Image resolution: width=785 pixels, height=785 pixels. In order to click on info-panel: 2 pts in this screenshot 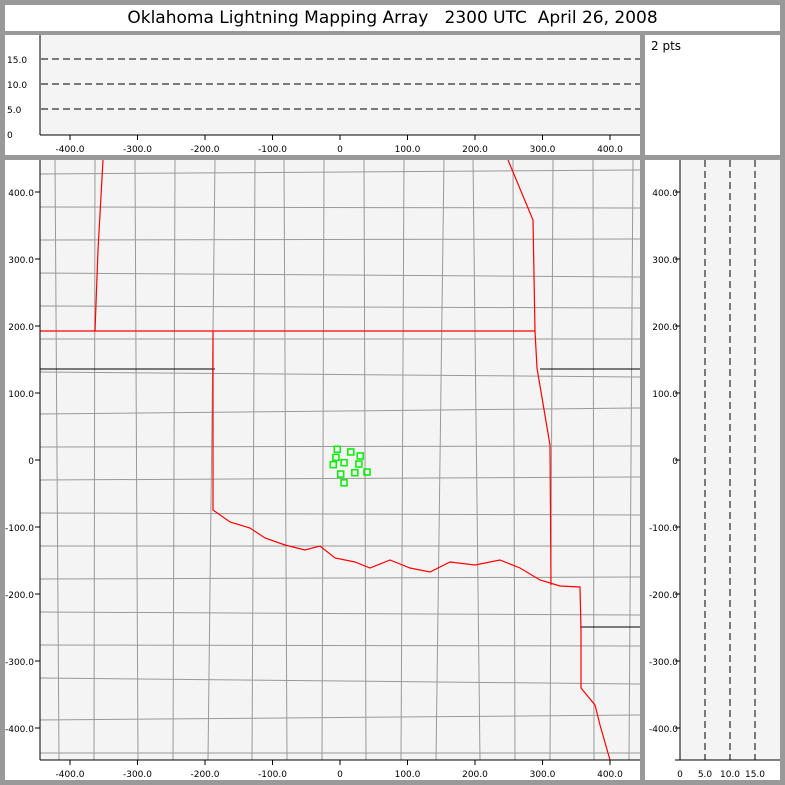, I will do `click(712, 95)`.